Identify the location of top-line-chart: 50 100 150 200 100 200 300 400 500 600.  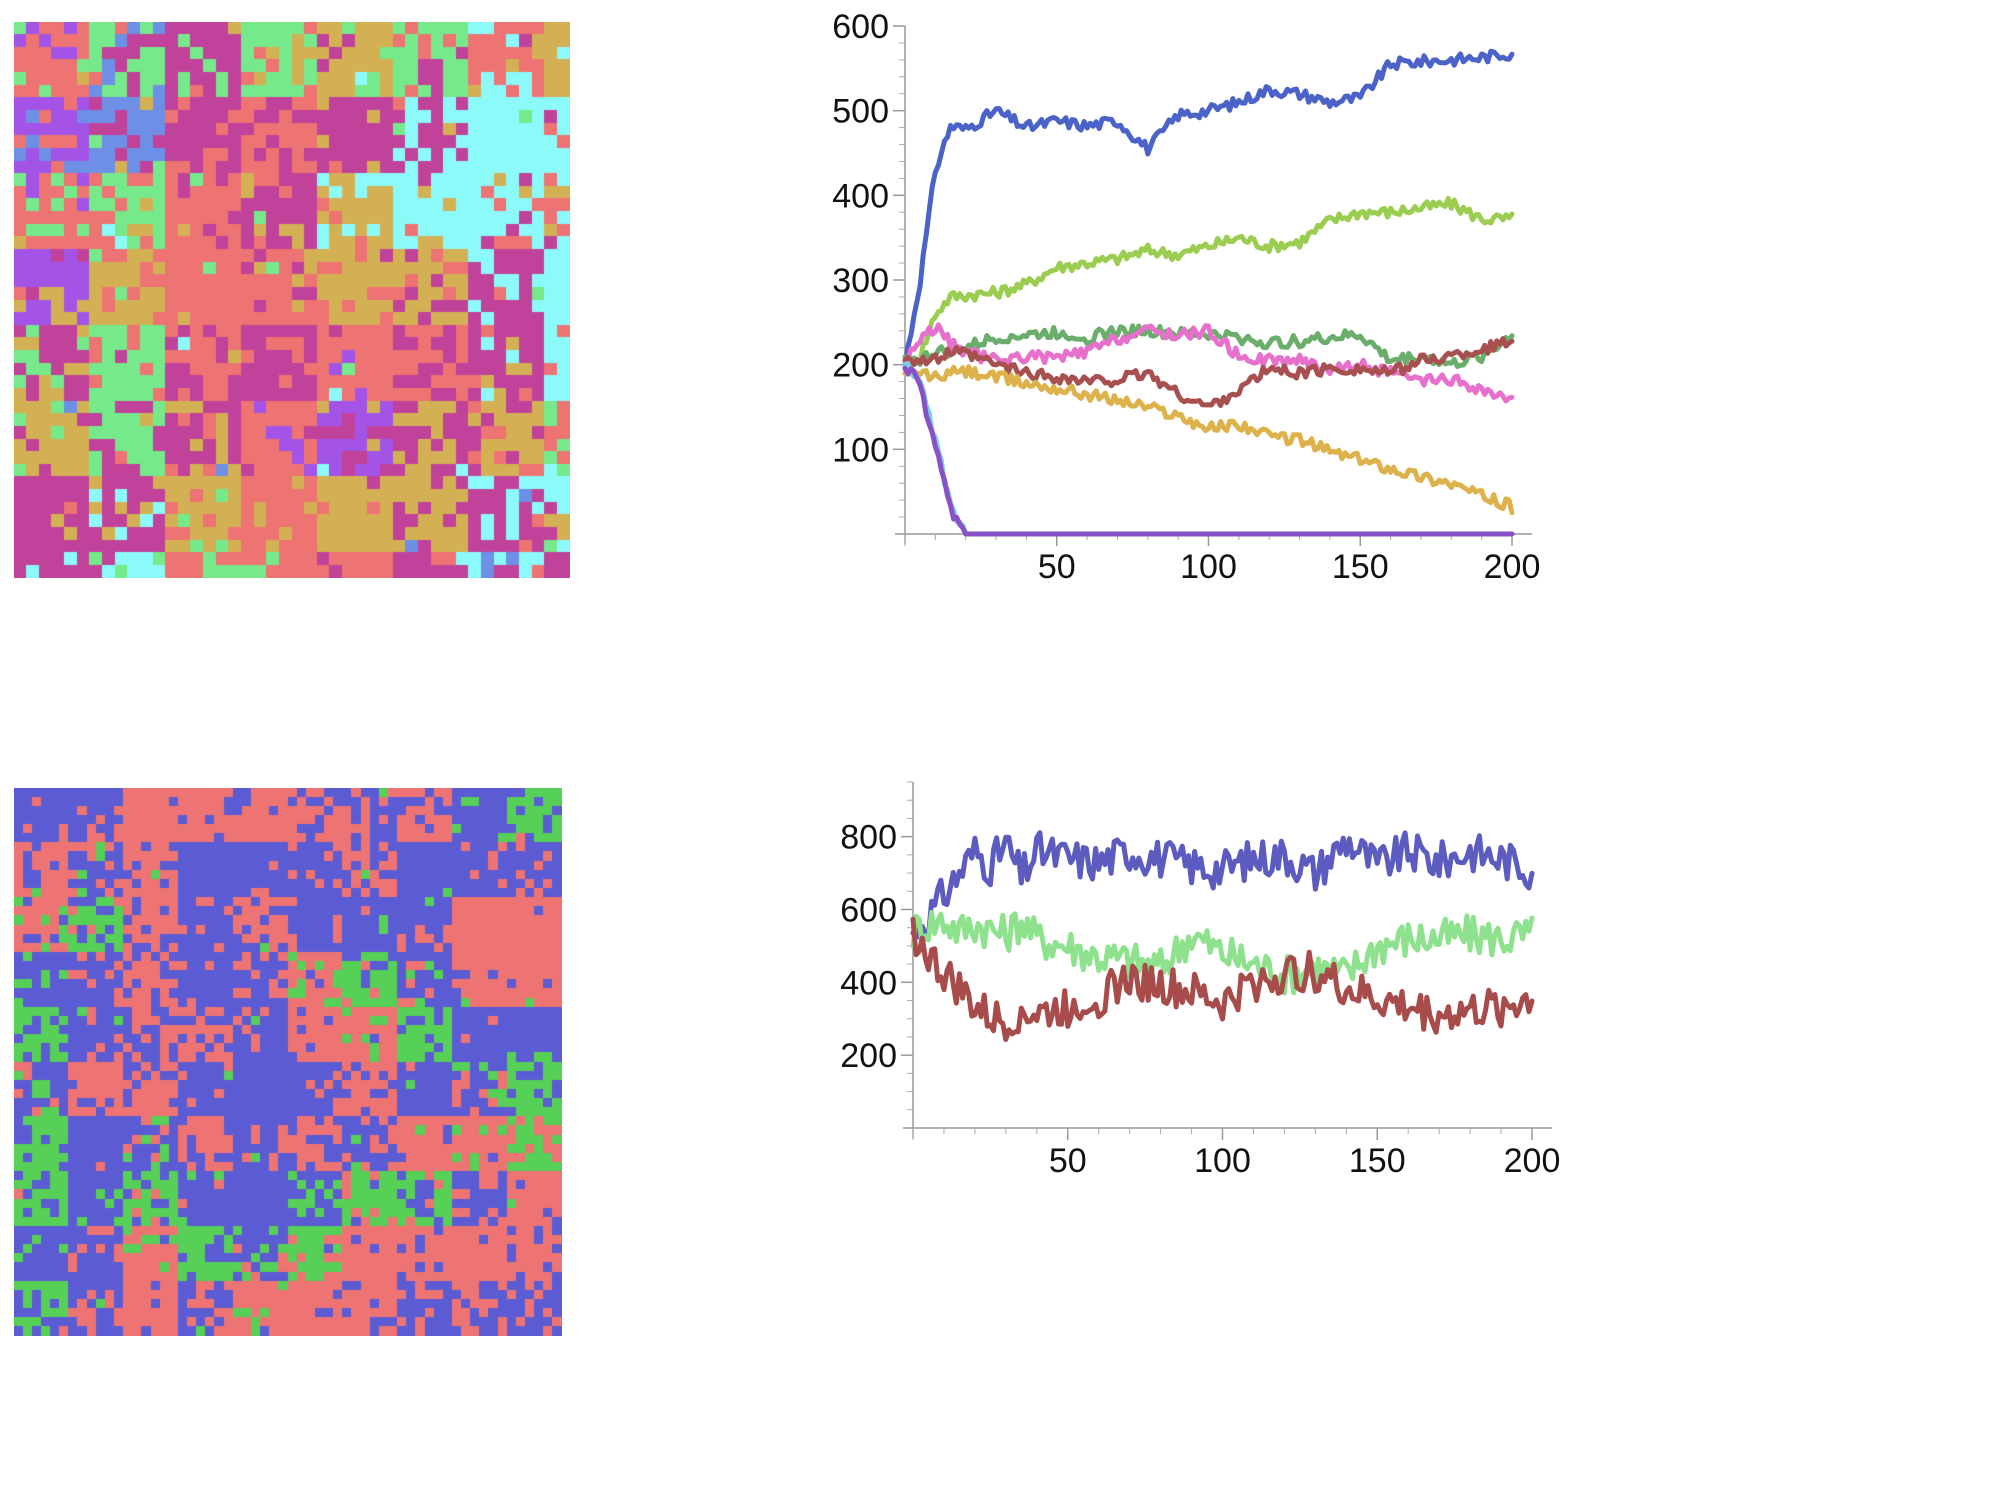
(1186, 297).